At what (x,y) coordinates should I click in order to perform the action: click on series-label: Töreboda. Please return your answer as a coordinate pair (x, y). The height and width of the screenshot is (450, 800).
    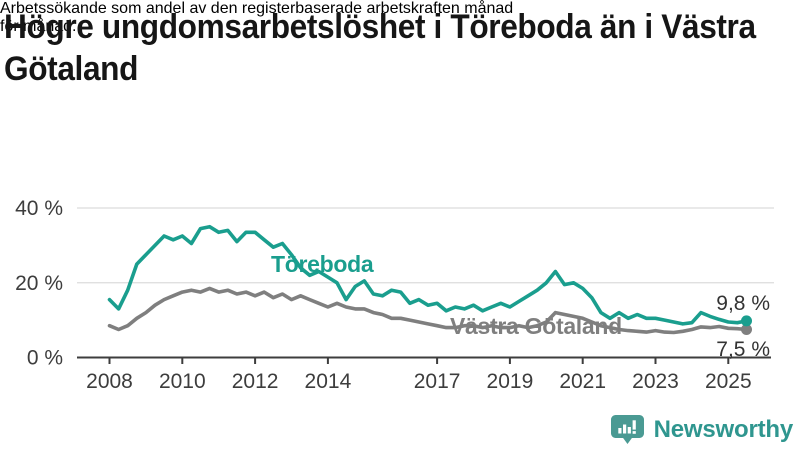
    Looking at the image, I should click on (322, 264).